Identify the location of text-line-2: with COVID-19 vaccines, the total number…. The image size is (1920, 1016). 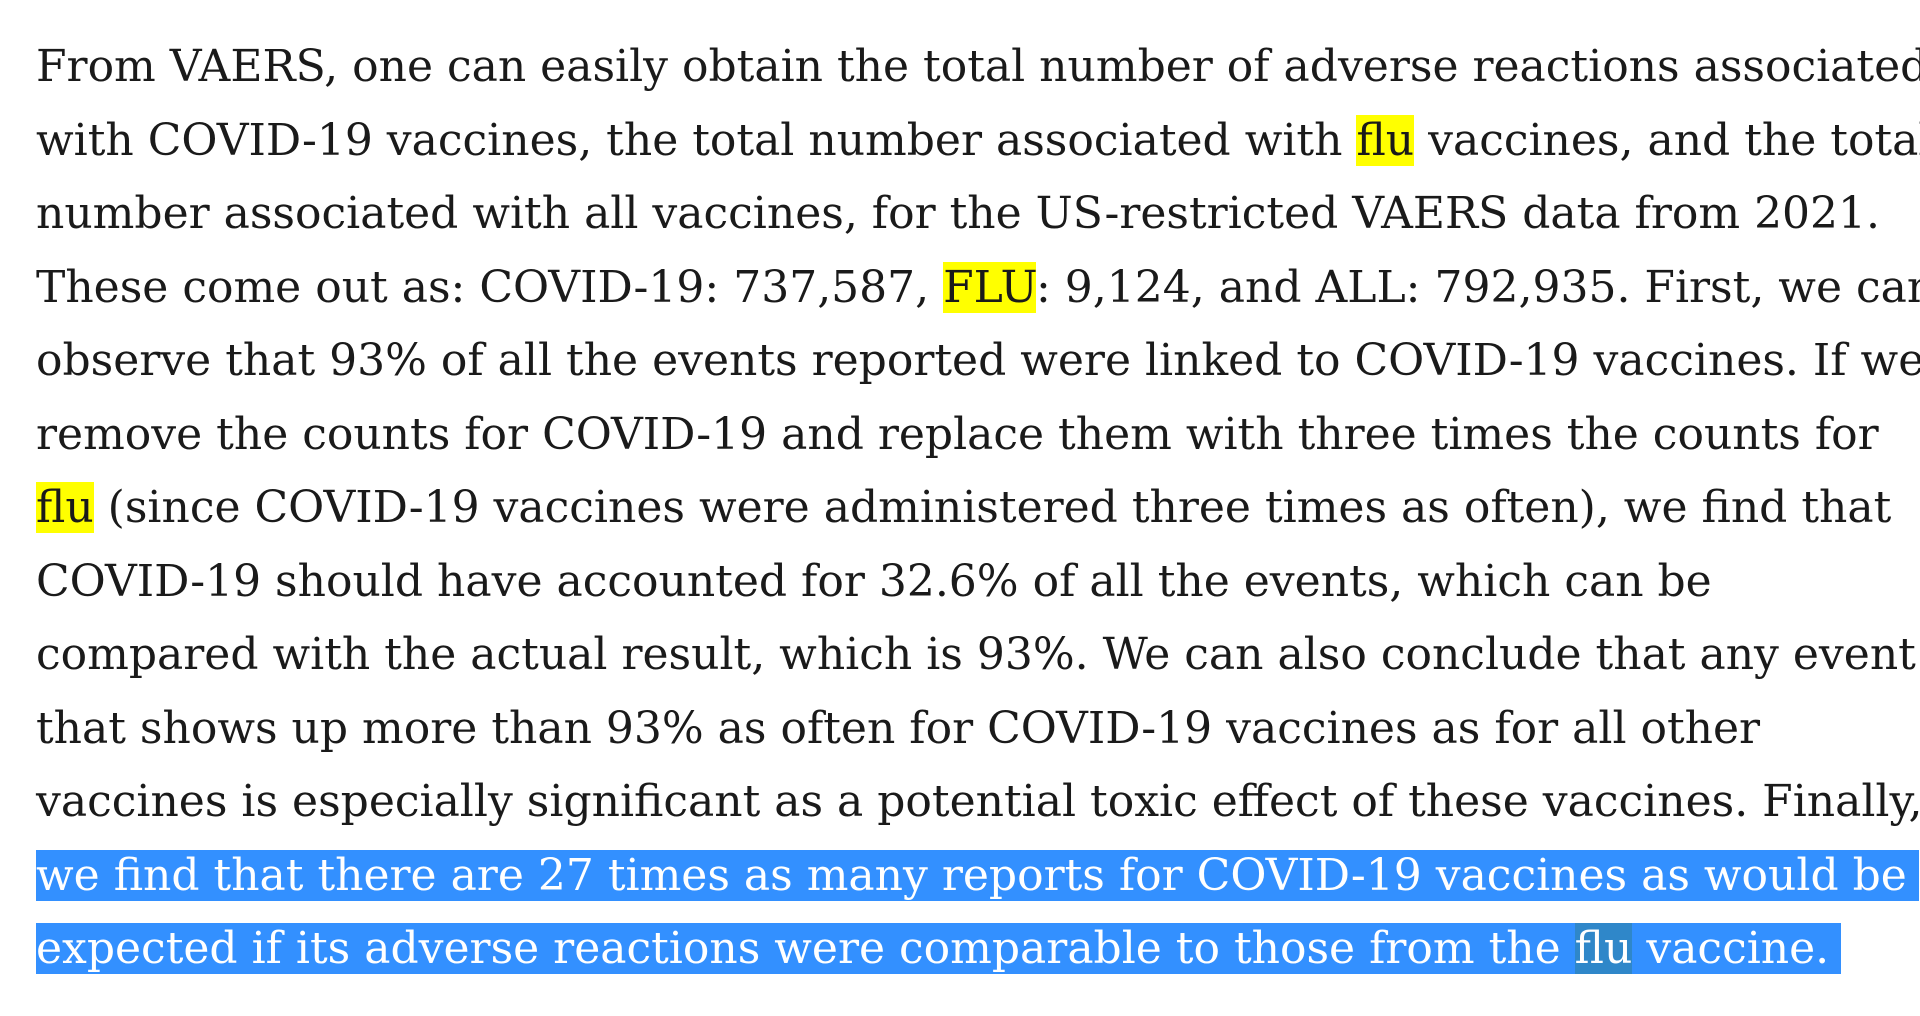
(978, 140).